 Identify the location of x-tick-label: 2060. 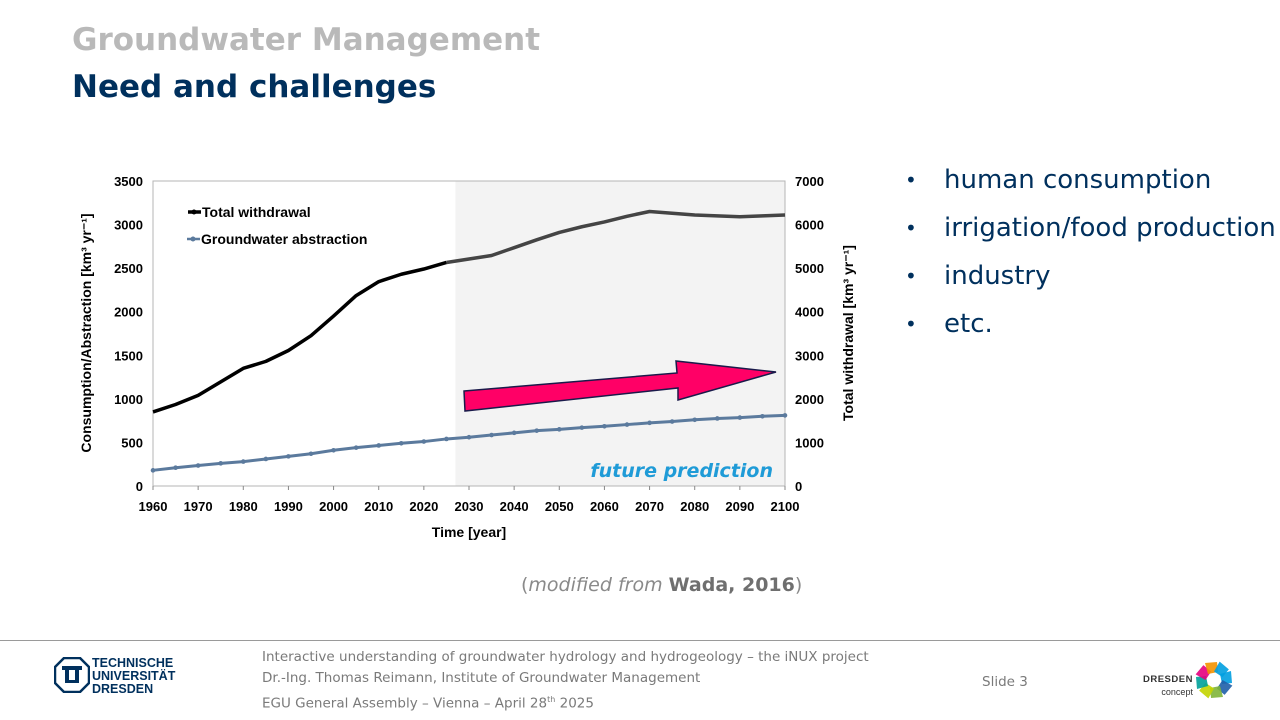
(604, 506).